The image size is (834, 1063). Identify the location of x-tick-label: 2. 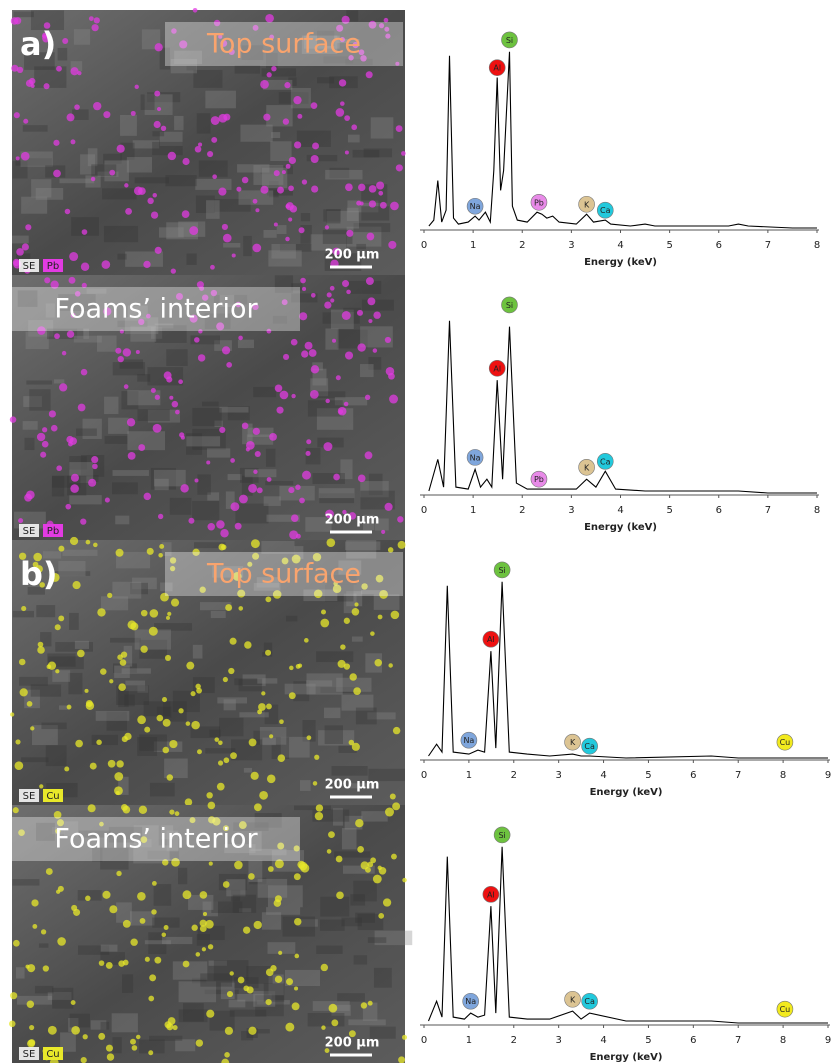
(522, 245).